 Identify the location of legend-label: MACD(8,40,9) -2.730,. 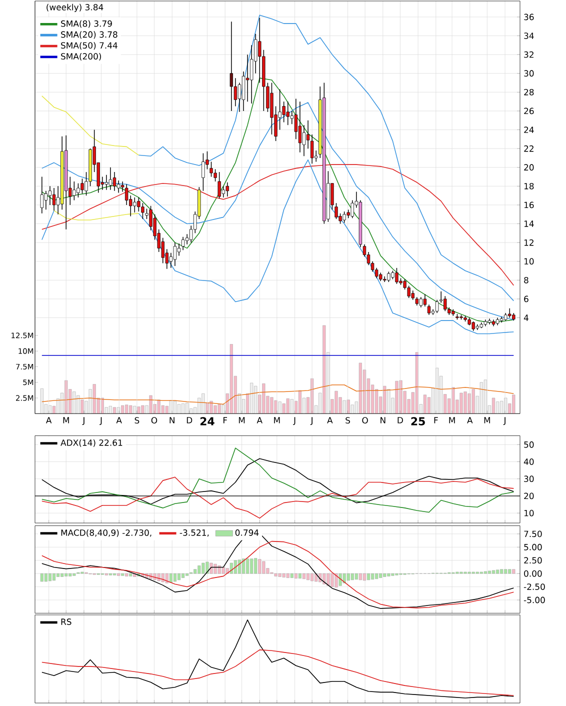
(106, 533).